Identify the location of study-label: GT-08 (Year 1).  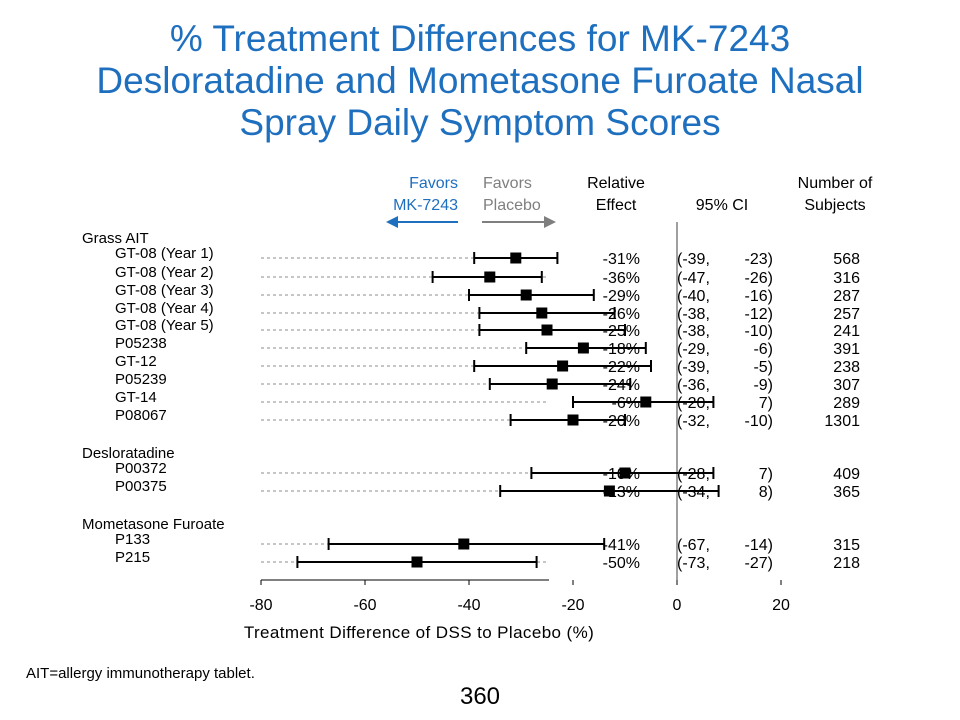
(164, 253).